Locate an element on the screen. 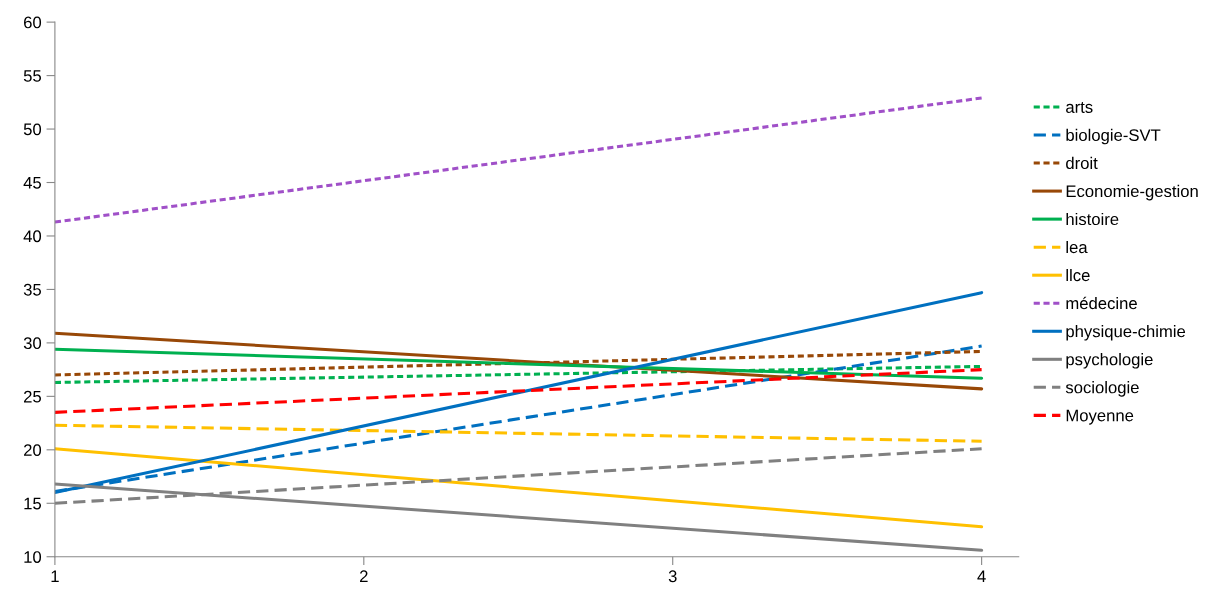 This screenshot has height=598, width=1220. legend-label: physique-chimie is located at coordinates (1126, 333).